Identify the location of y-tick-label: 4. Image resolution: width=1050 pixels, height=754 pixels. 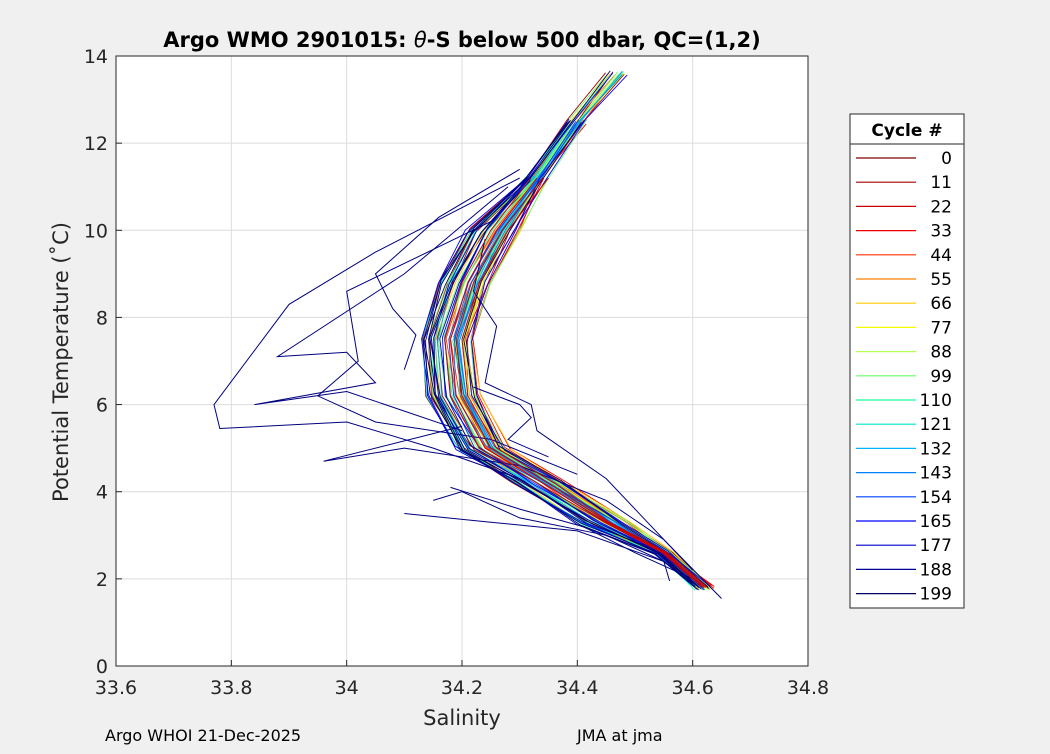
(102, 493).